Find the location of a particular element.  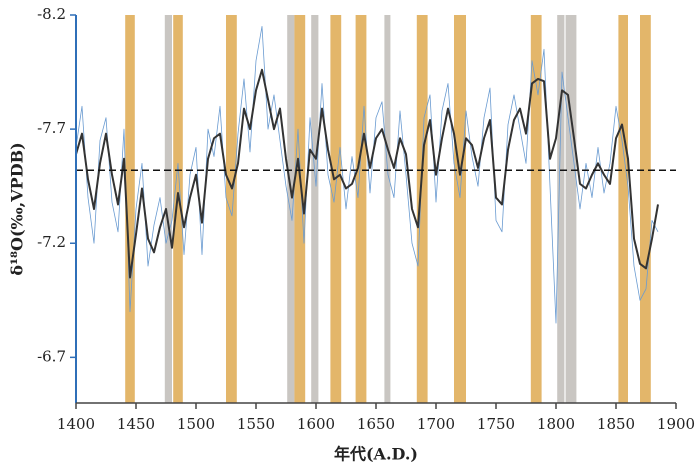

x-tick-label: 1750 is located at coordinates (496, 424).